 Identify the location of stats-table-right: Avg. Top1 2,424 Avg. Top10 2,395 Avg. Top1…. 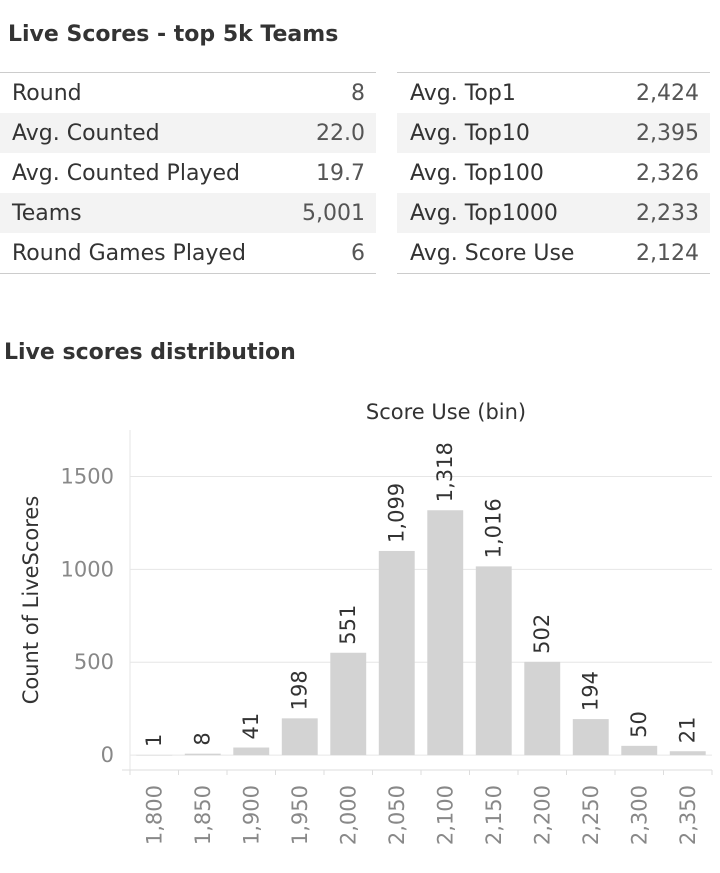
(553, 173).